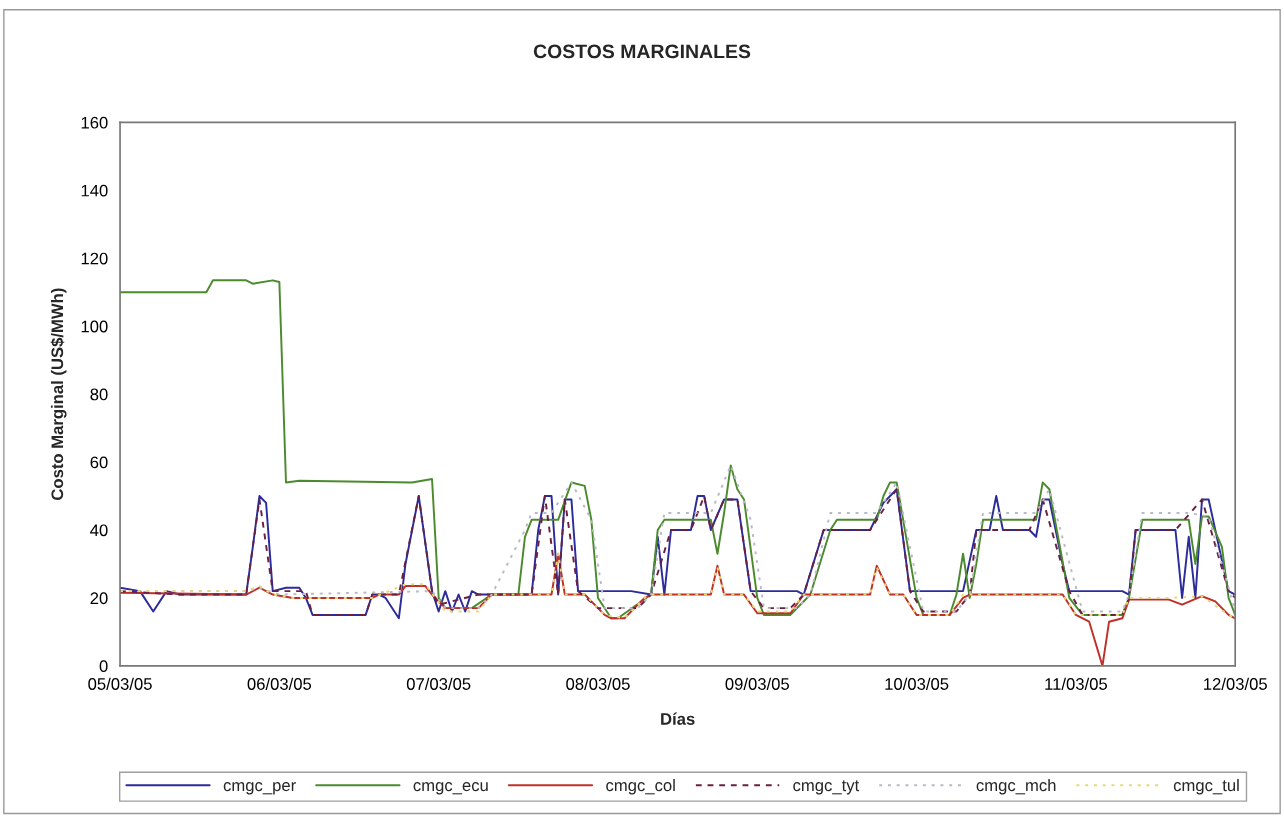 This screenshot has height=816, width=1284. I want to click on legend-label: cmgc_mch, so click(1016, 786).